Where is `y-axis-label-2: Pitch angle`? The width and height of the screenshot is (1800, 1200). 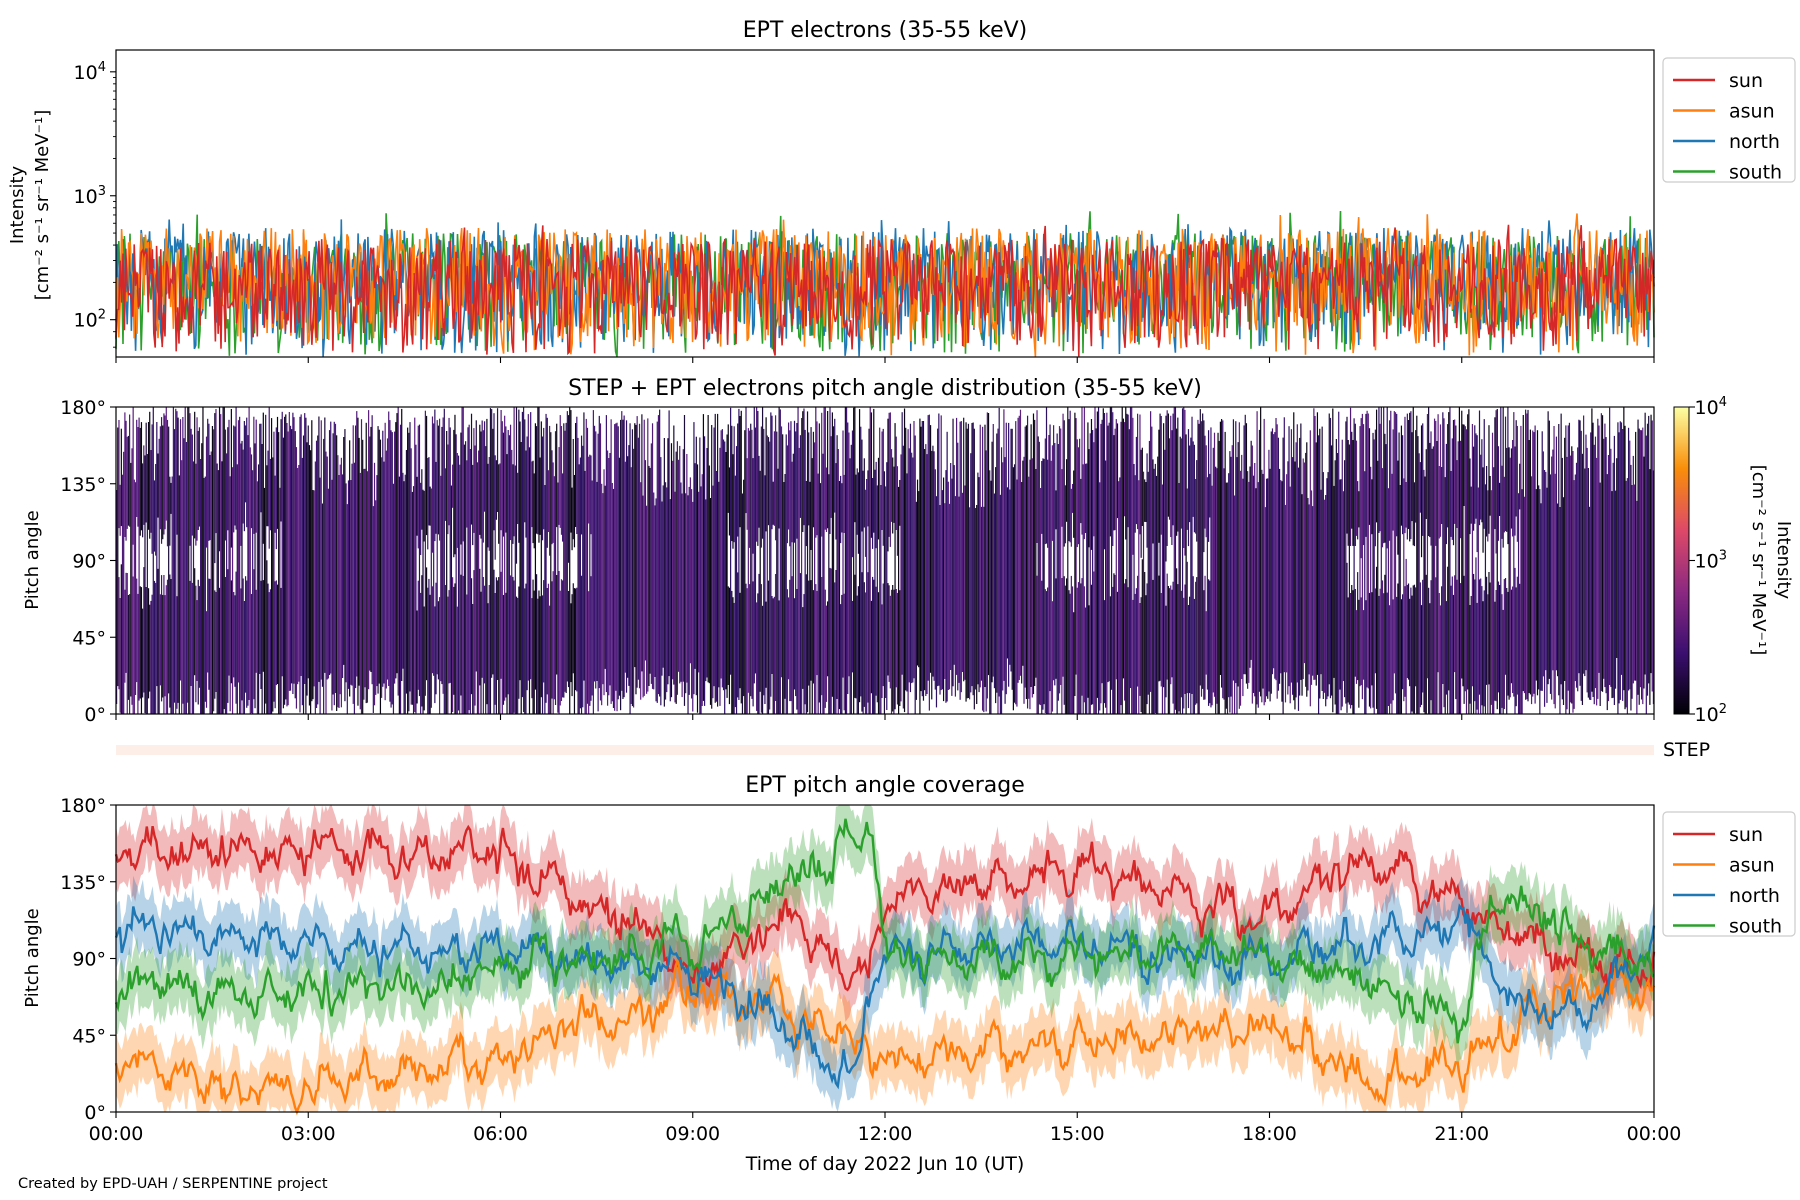
y-axis-label-2: Pitch angle is located at coordinates (32, 559).